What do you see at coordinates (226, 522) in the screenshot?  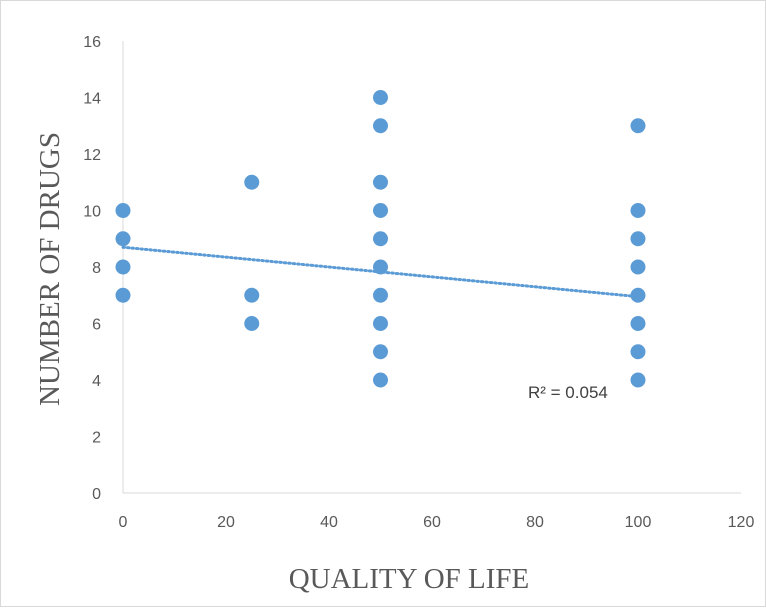 I see `x-tick-label: 20` at bounding box center [226, 522].